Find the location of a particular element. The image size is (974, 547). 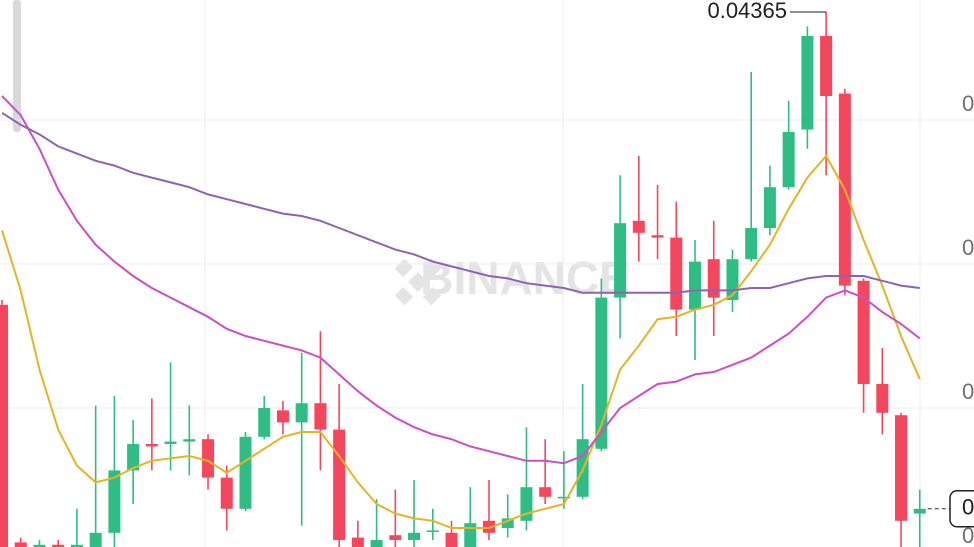

y-tick-label: 0.0432 is located at coordinates (968, 103).